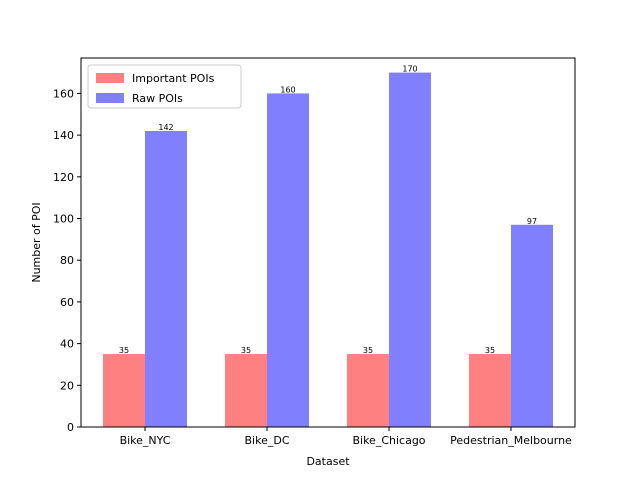 This screenshot has height=480, width=640. Describe the element at coordinates (165, 127) in the screenshot. I see `value-label: 142` at that location.